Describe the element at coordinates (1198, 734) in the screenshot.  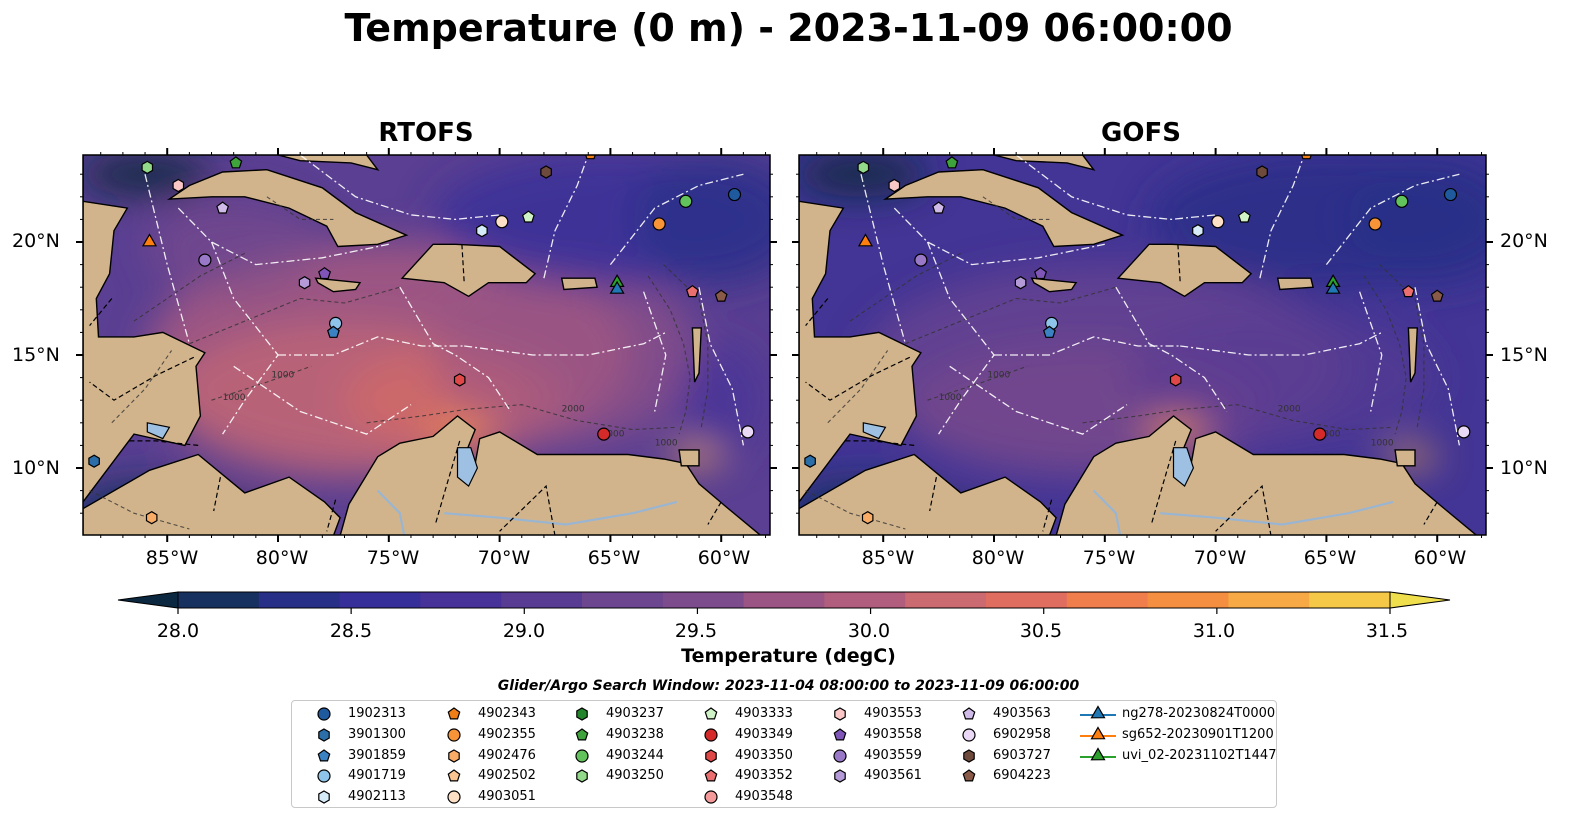
I see `legend-label: sg652-20230901T1200` at that location.